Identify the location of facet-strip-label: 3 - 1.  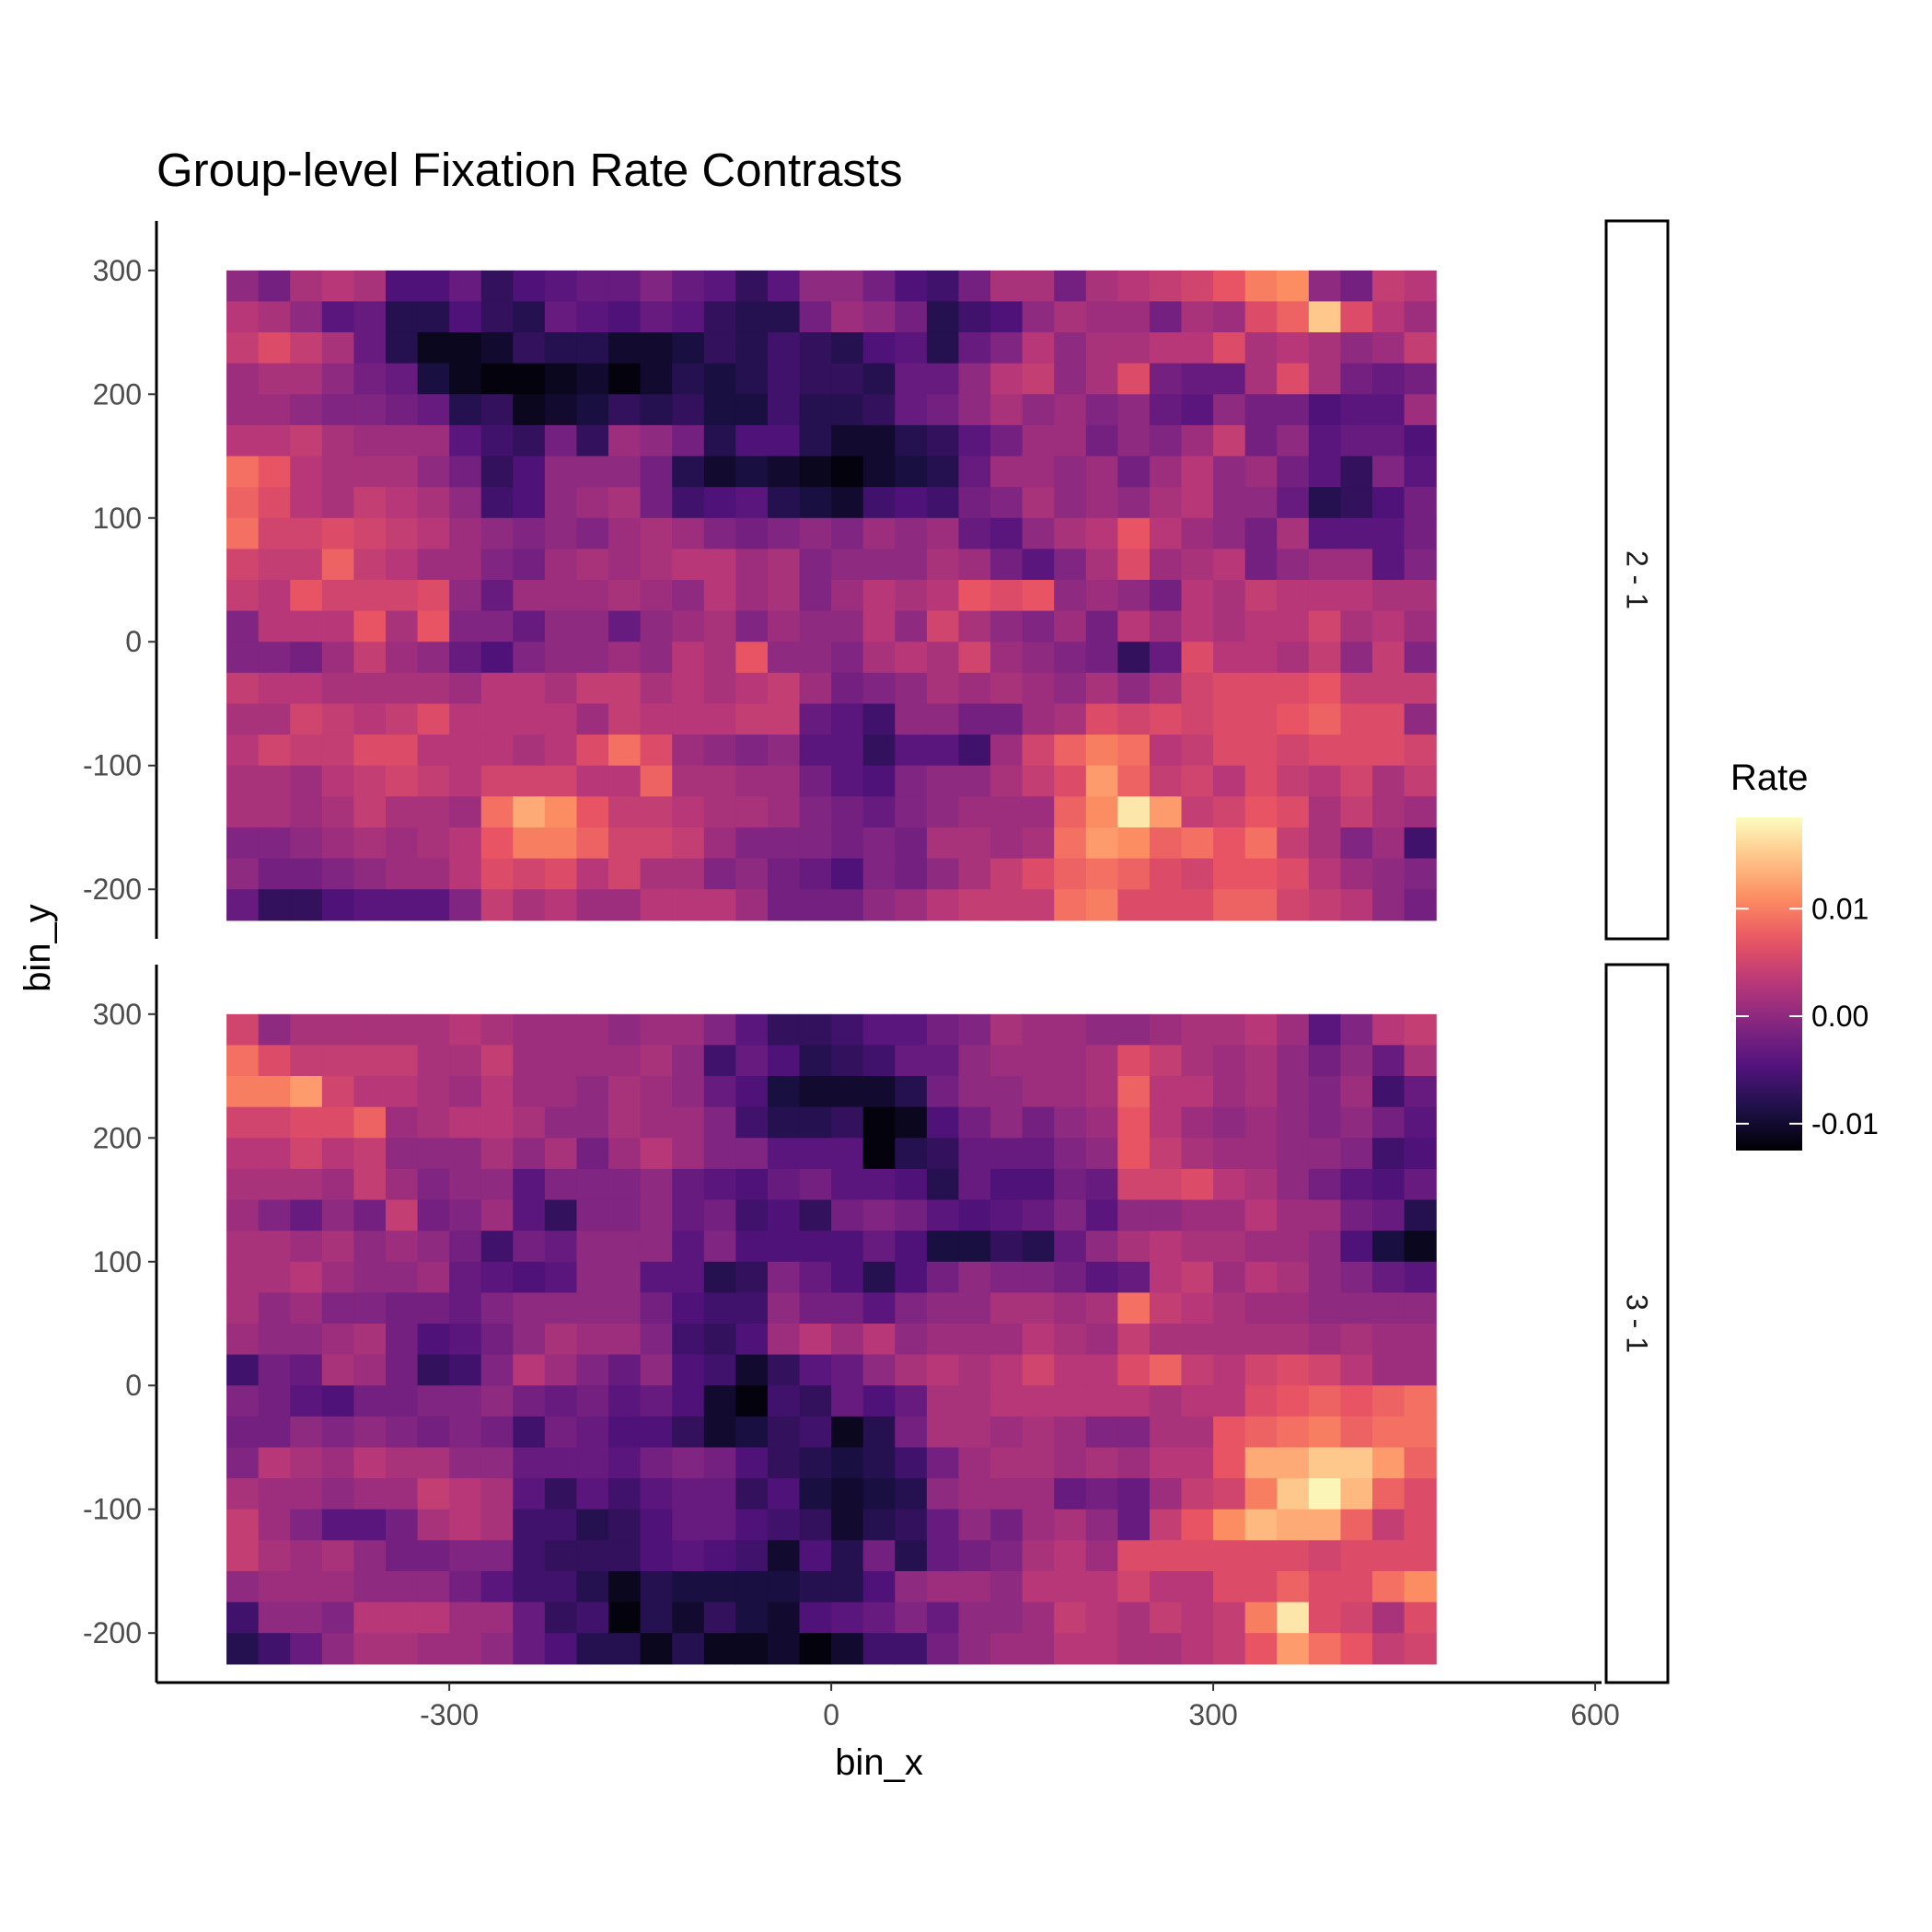
(1638, 1324).